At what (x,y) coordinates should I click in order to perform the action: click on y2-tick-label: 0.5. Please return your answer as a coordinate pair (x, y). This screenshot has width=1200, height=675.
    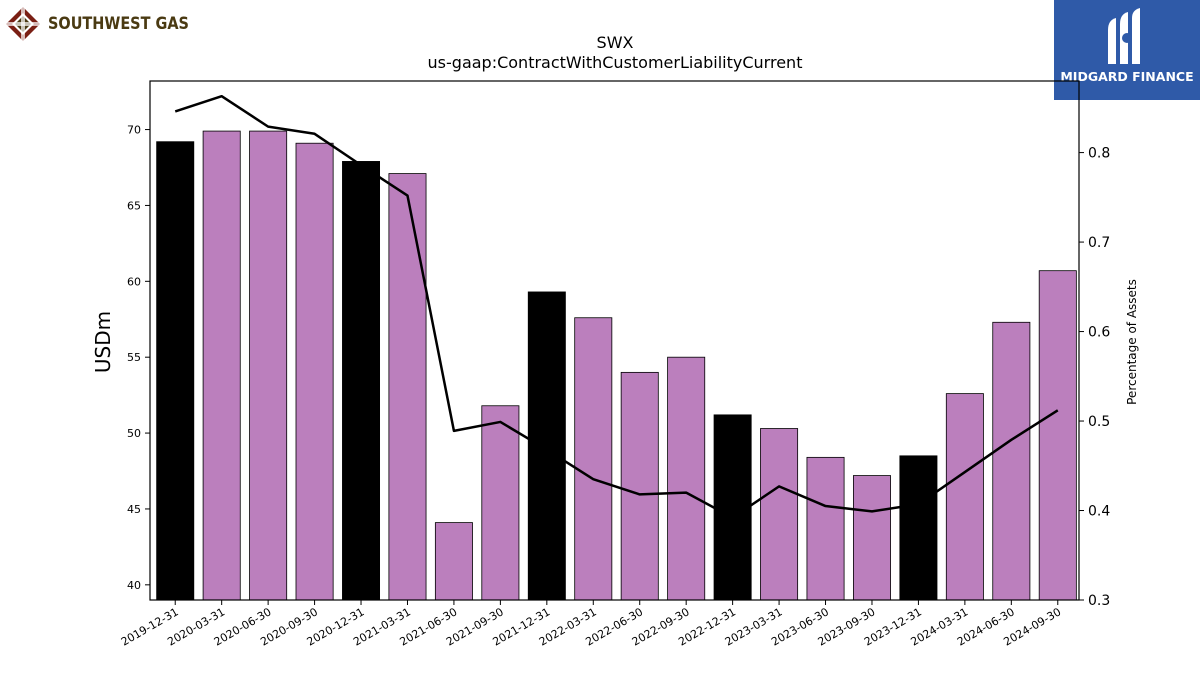
    Looking at the image, I should click on (1099, 422).